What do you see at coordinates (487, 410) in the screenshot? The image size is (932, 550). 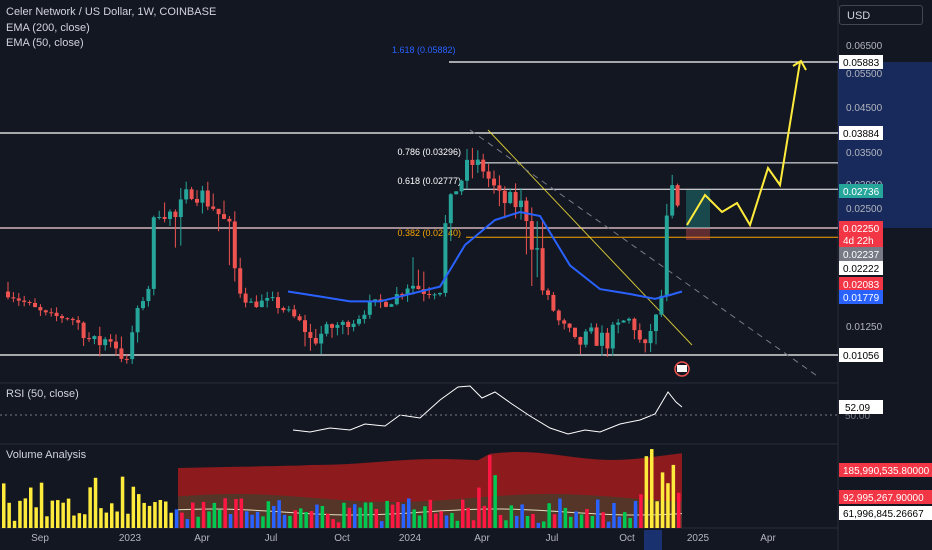 I see `rsi-line` at bounding box center [487, 410].